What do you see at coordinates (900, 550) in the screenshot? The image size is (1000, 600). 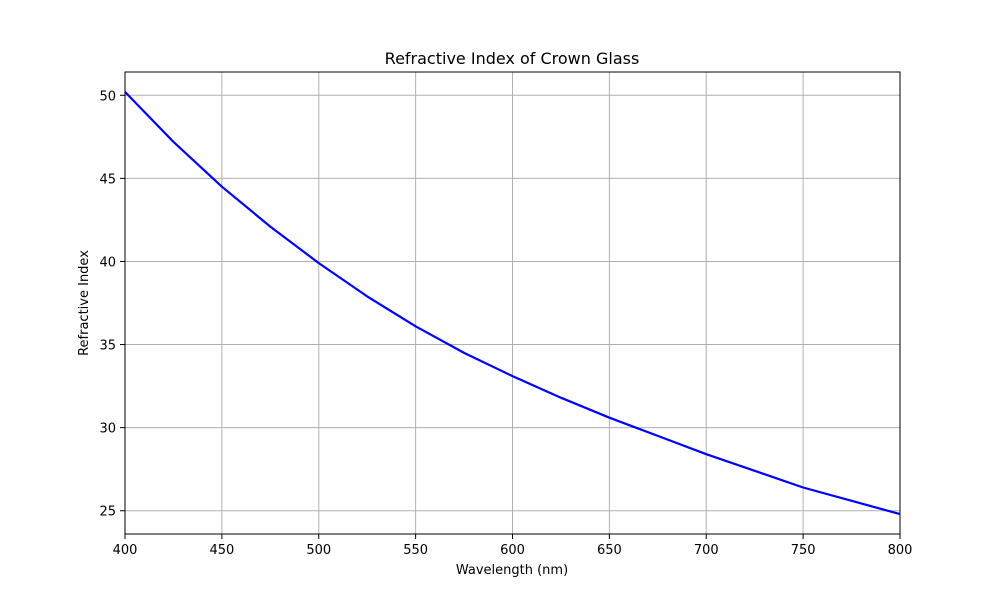 I see `x-tick-label: 800` at bounding box center [900, 550].